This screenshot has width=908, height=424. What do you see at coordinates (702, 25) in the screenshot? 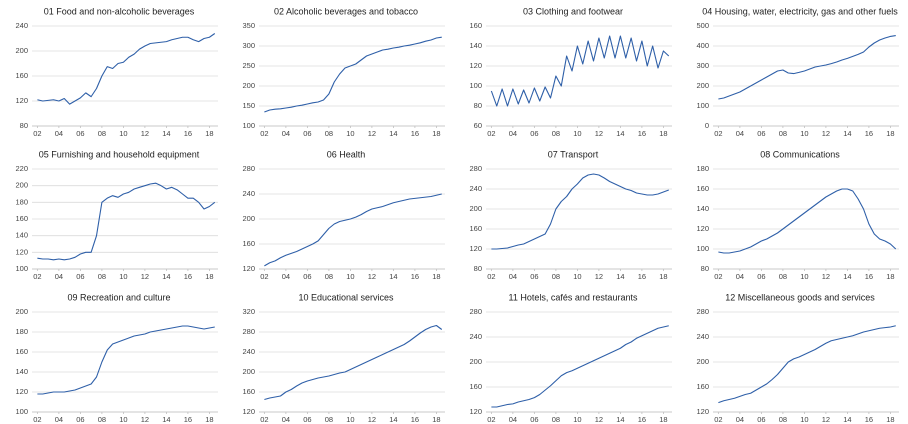
I see `y-tick-label: 500` at bounding box center [702, 25].